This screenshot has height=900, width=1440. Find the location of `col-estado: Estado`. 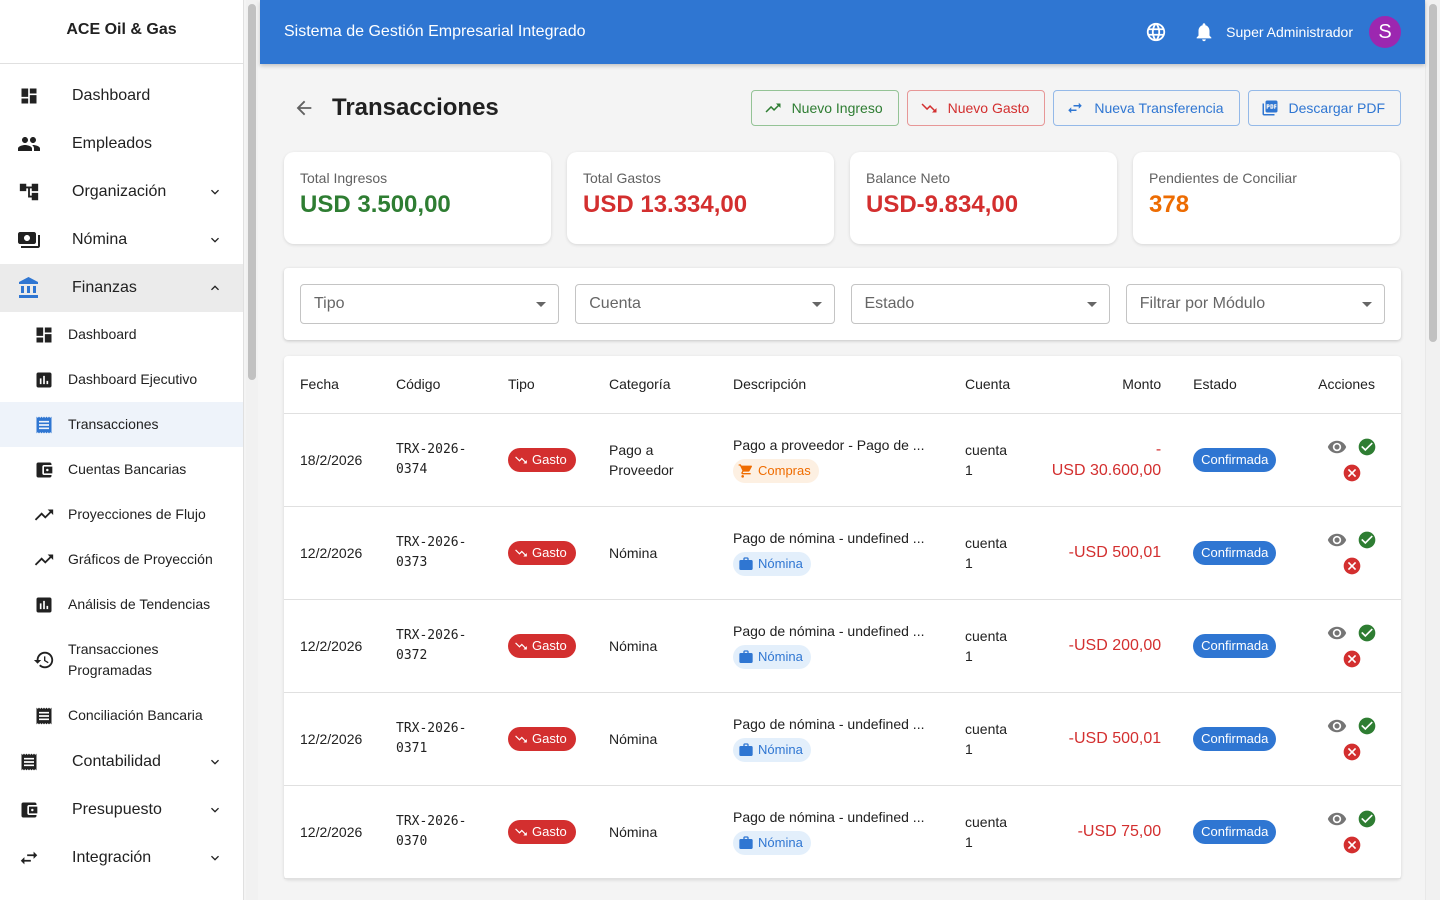

col-estado: Estado is located at coordinates (1240, 385).